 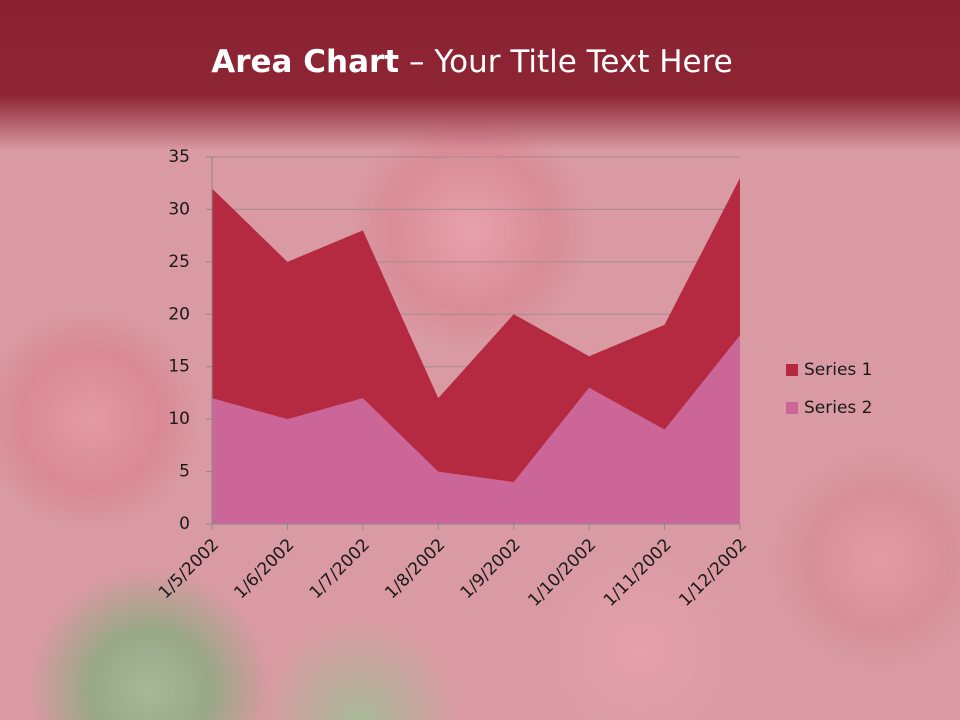 I want to click on title-rest: – Your Title Text Here, so click(x=571, y=62).